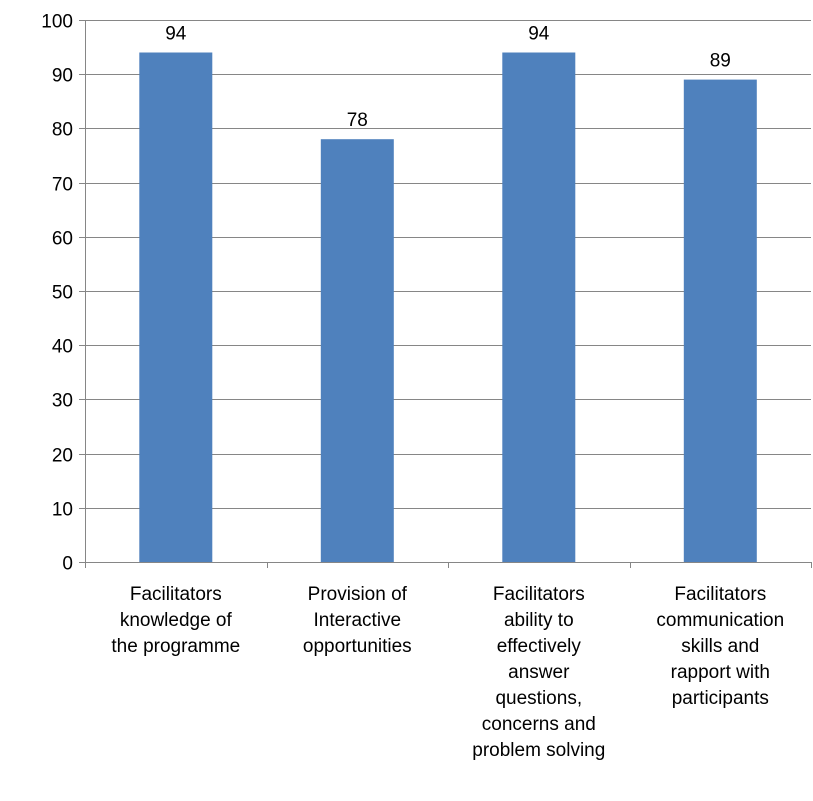 Image resolution: width=813 pixels, height=801 pixels. What do you see at coordinates (62, 401) in the screenshot?
I see `y-tick-label: 30` at bounding box center [62, 401].